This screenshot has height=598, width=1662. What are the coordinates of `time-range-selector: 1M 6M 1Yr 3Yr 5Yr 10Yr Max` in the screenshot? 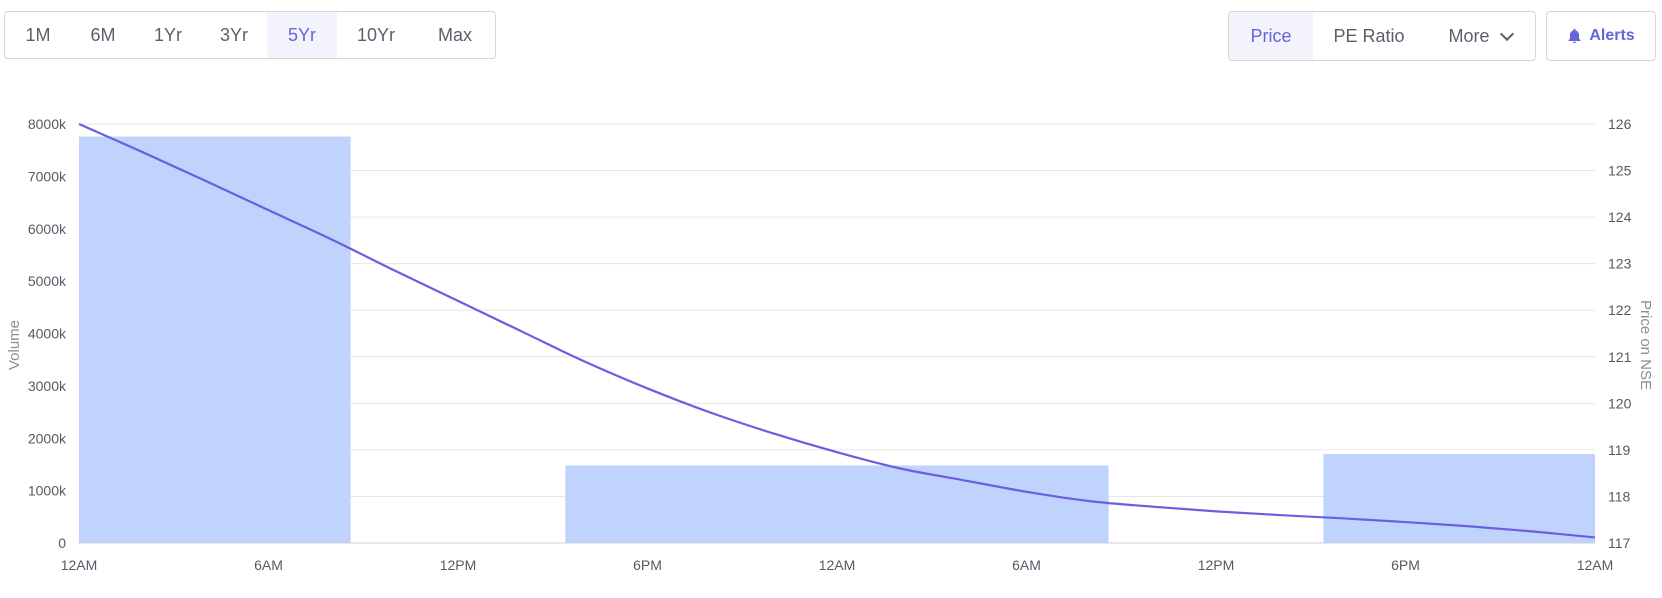 It's located at (250, 35).